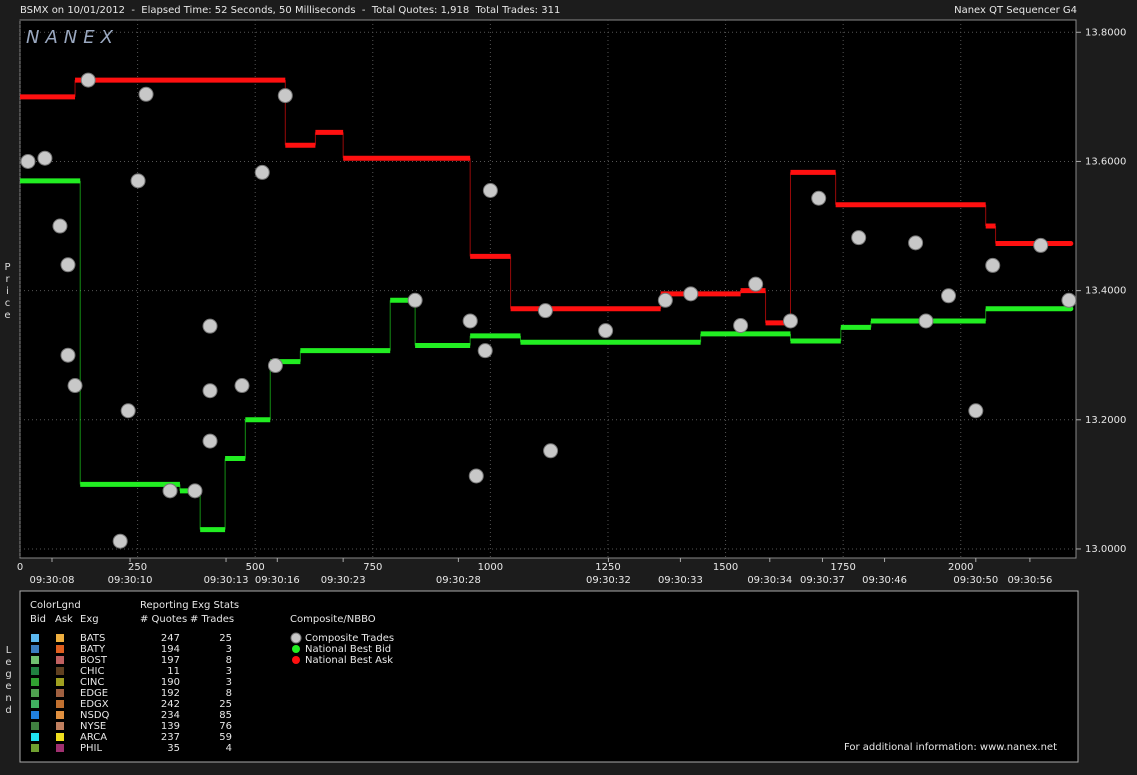 The image size is (1137, 775). Describe the element at coordinates (884, 580) in the screenshot. I see `time-tick-label: 09:30:46` at that location.